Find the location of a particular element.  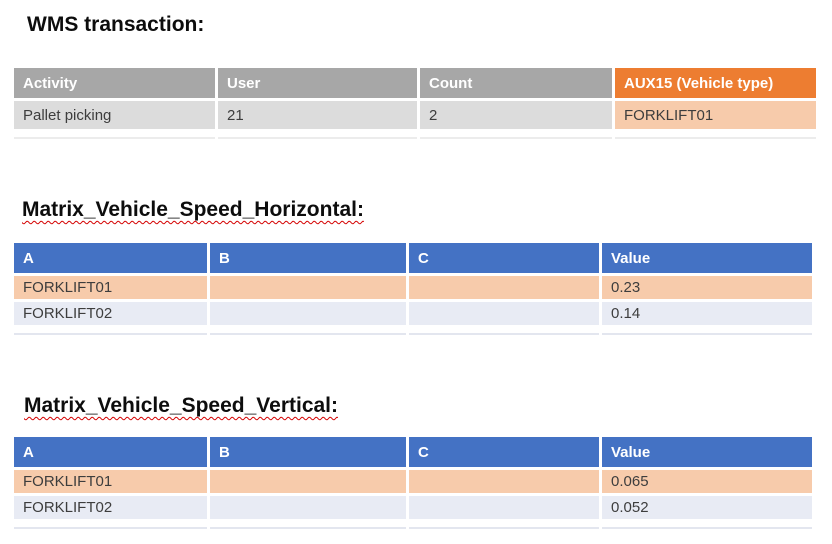

horizontal-row1-cell-c is located at coordinates (504, 287).